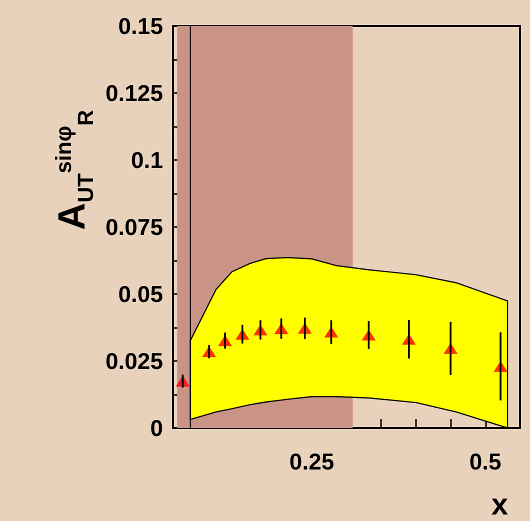 This screenshot has width=530, height=521. I want to click on y-tick-label: 0.05, so click(141, 294).